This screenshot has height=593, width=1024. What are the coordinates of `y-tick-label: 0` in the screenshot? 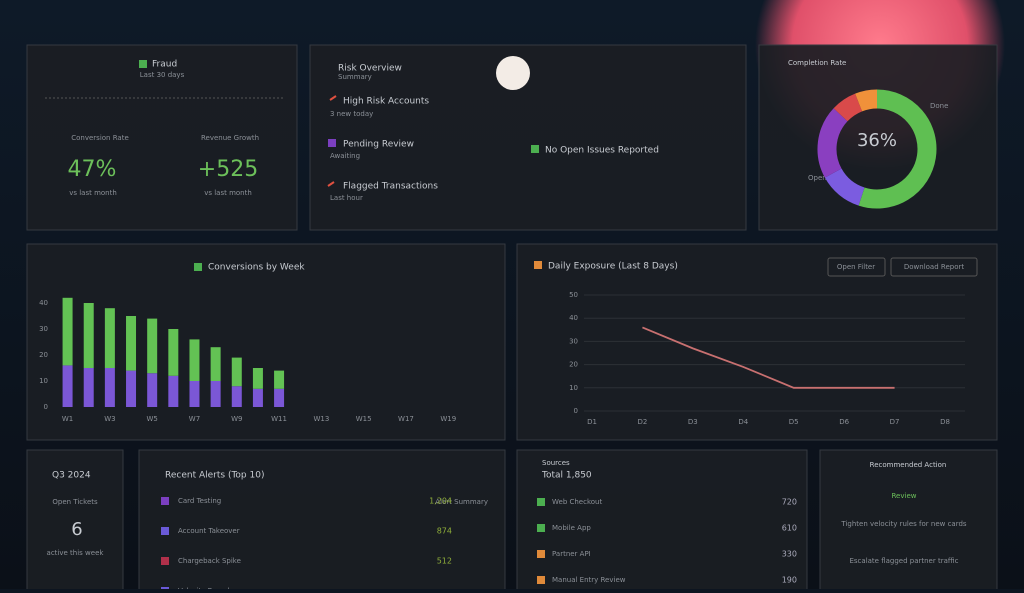 It's located at (46, 407).